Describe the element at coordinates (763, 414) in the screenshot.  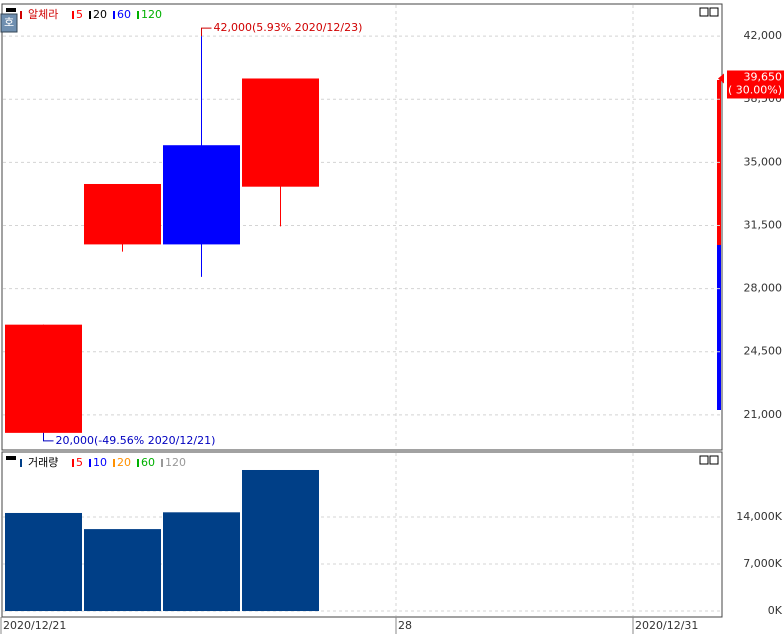
I see `y-tick-label: 21,000` at that location.